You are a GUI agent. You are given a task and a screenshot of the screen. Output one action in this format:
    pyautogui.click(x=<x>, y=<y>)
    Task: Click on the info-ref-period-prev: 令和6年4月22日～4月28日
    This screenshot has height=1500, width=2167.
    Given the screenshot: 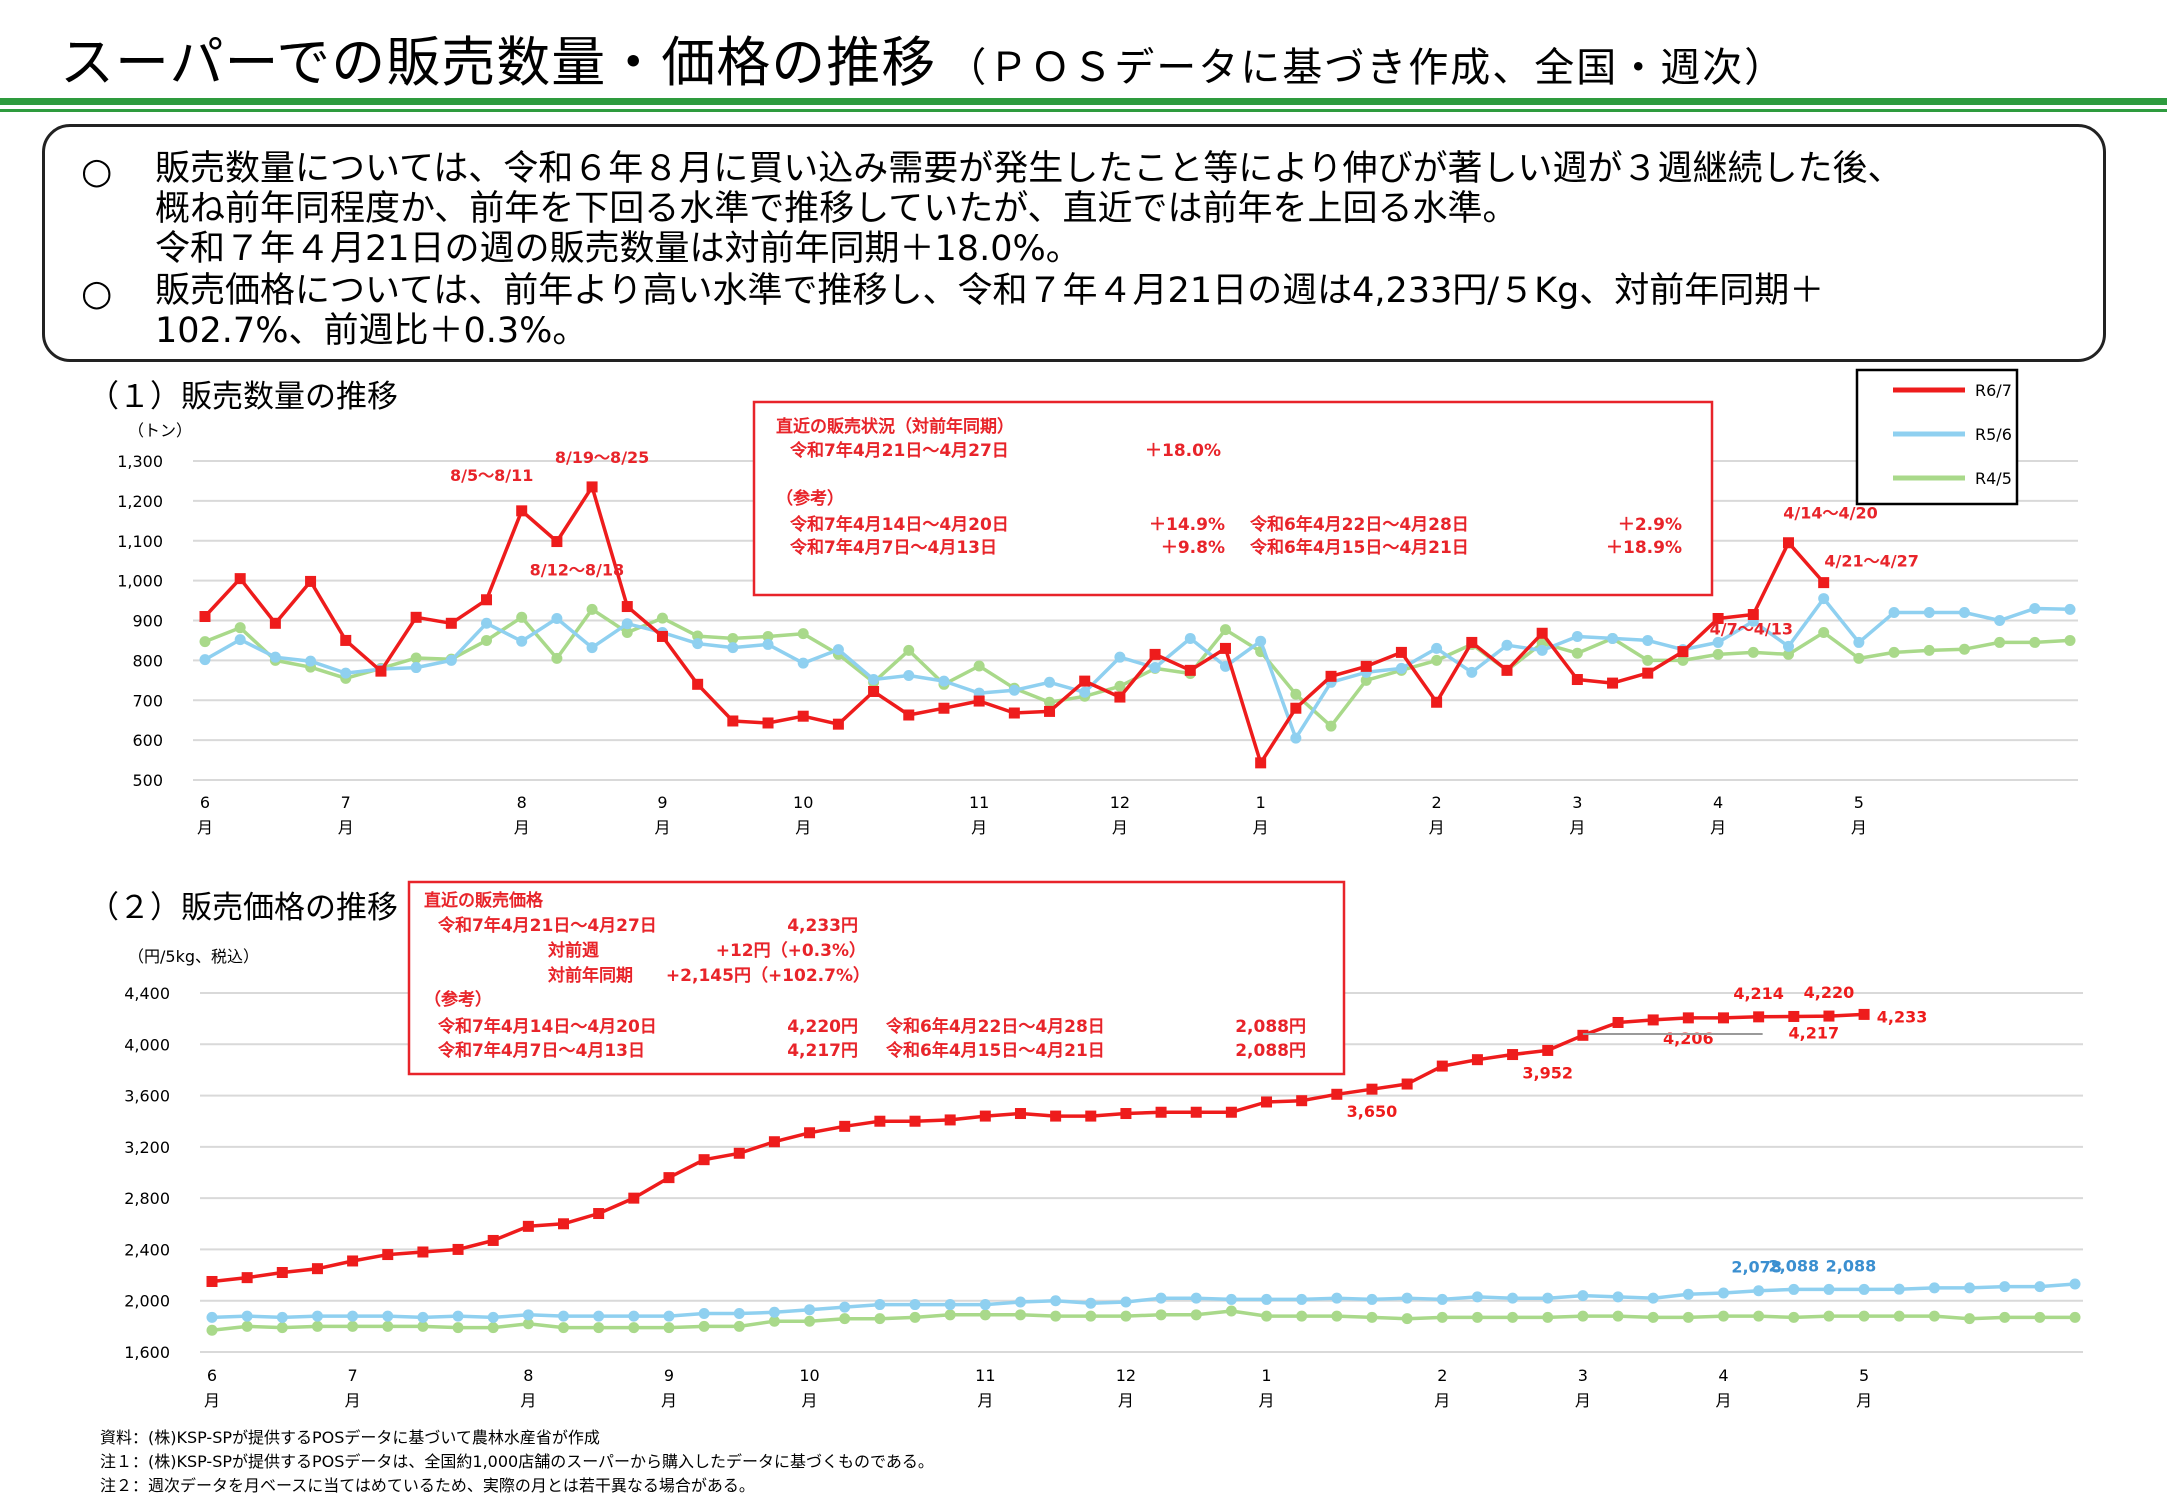 What is the action you would take?
    pyautogui.click(x=995, y=1026)
    